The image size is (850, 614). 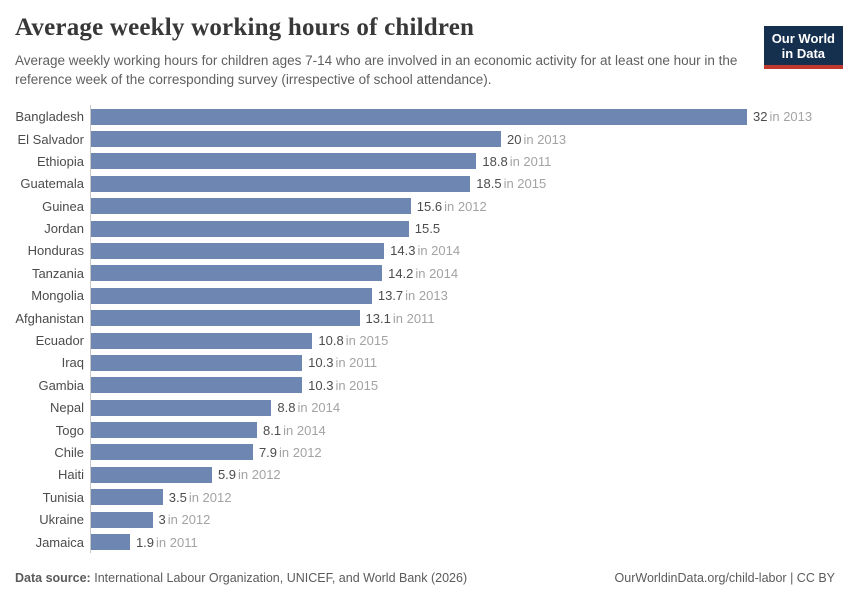 I want to click on owid-logo: Our World in Data, so click(x=803, y=47).